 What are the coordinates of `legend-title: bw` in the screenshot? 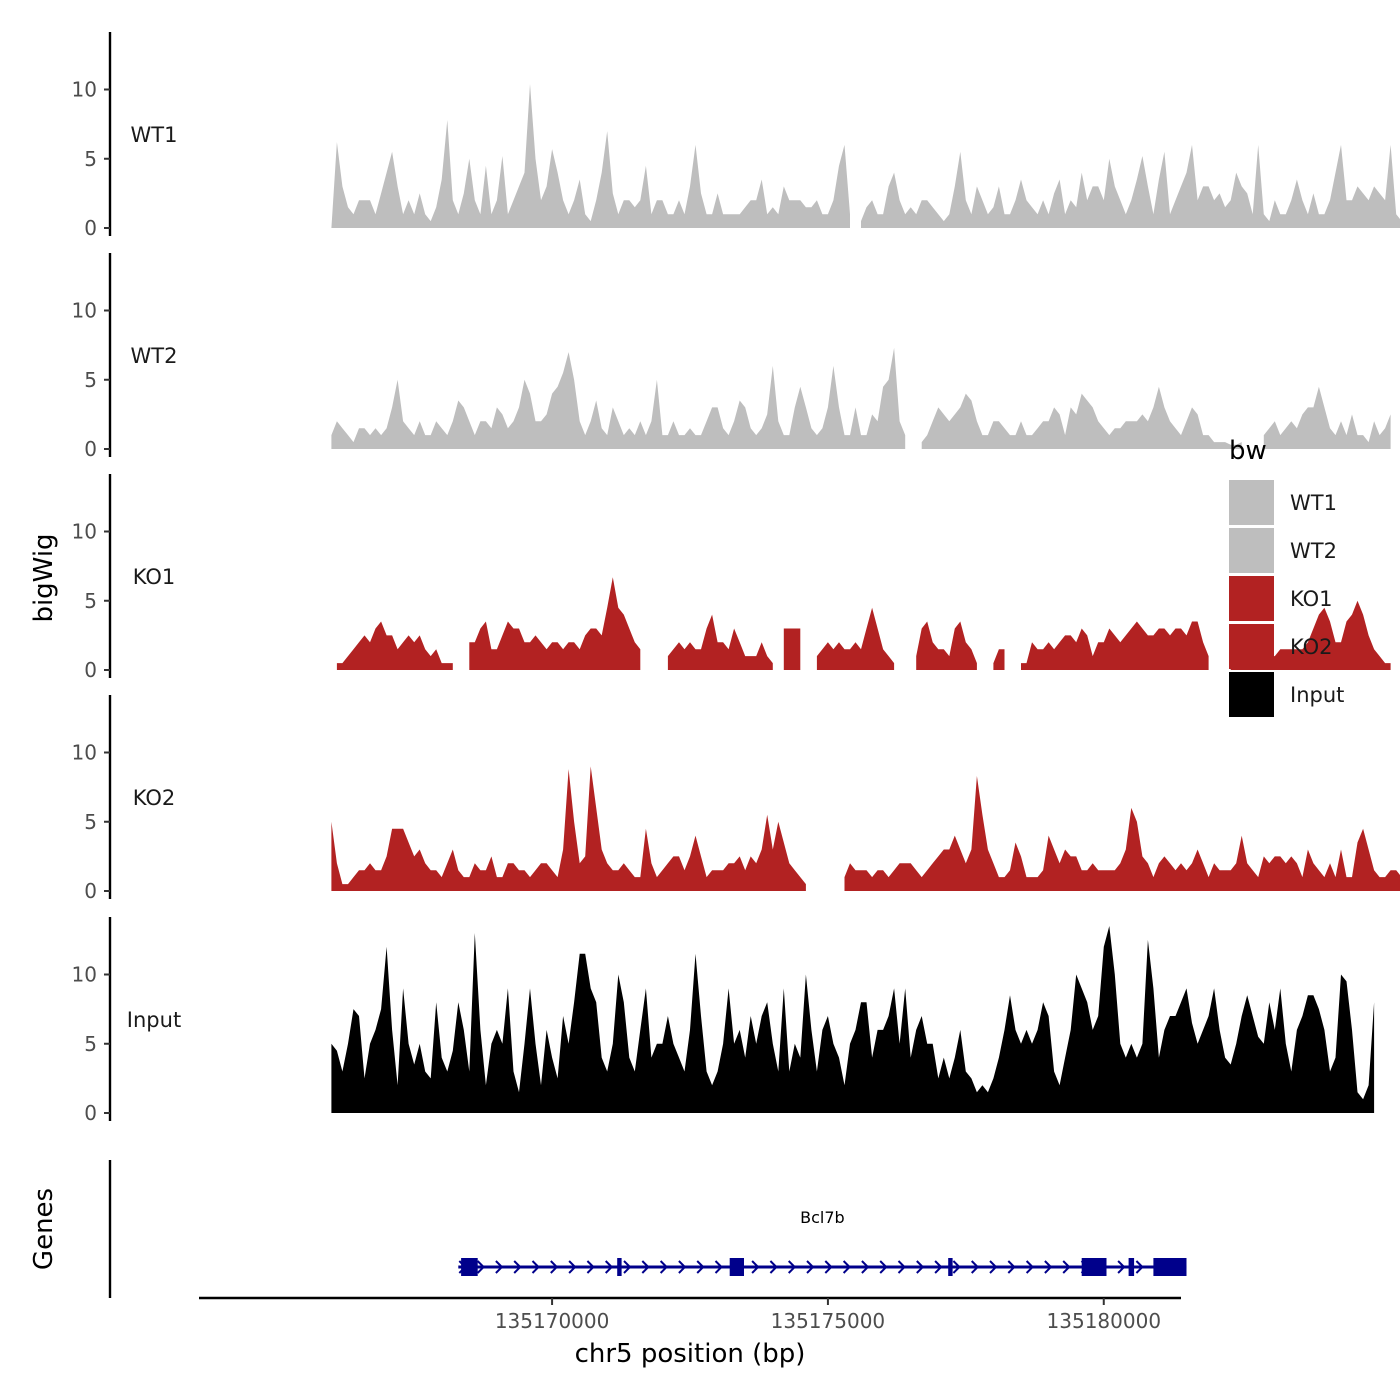 It's located at (1248, 451).